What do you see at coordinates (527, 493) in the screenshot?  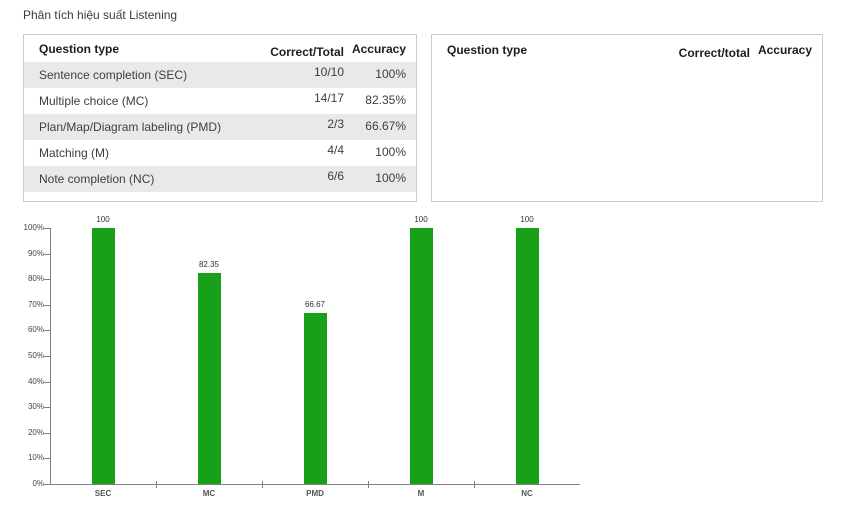 I see `x-axis-label: NC` at bounding box center [527, 493].